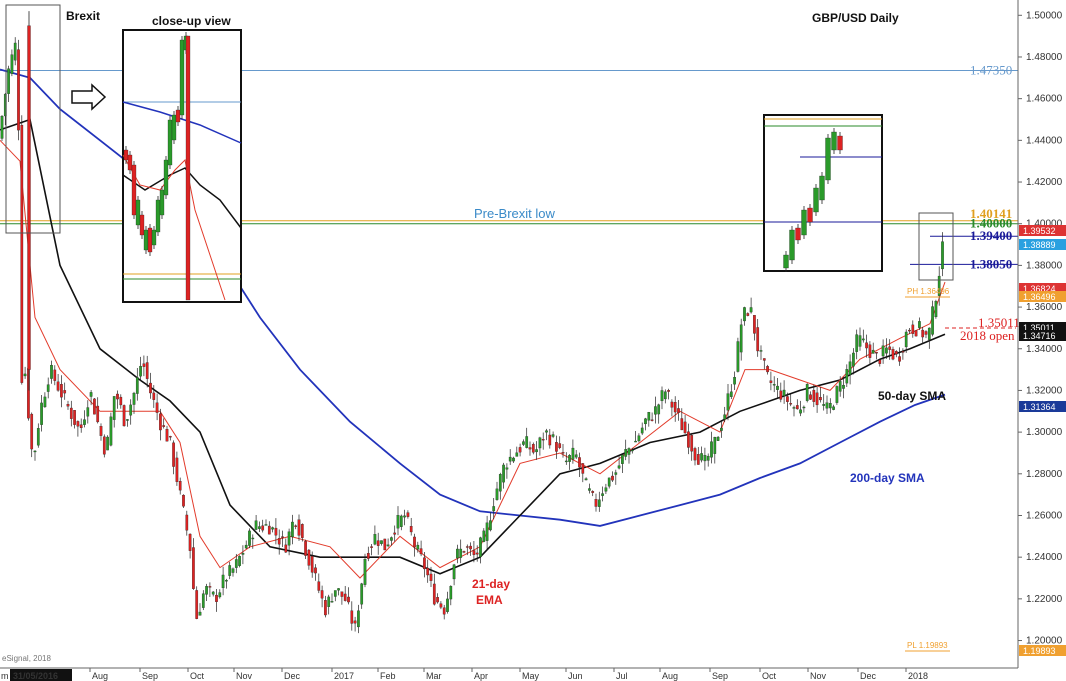 The height and width of the screenshot is (681, 1066). What do you see at coordinates (1042, 296) in the screenshot?
I see `price-badge` at bounding box center [1042, 296].